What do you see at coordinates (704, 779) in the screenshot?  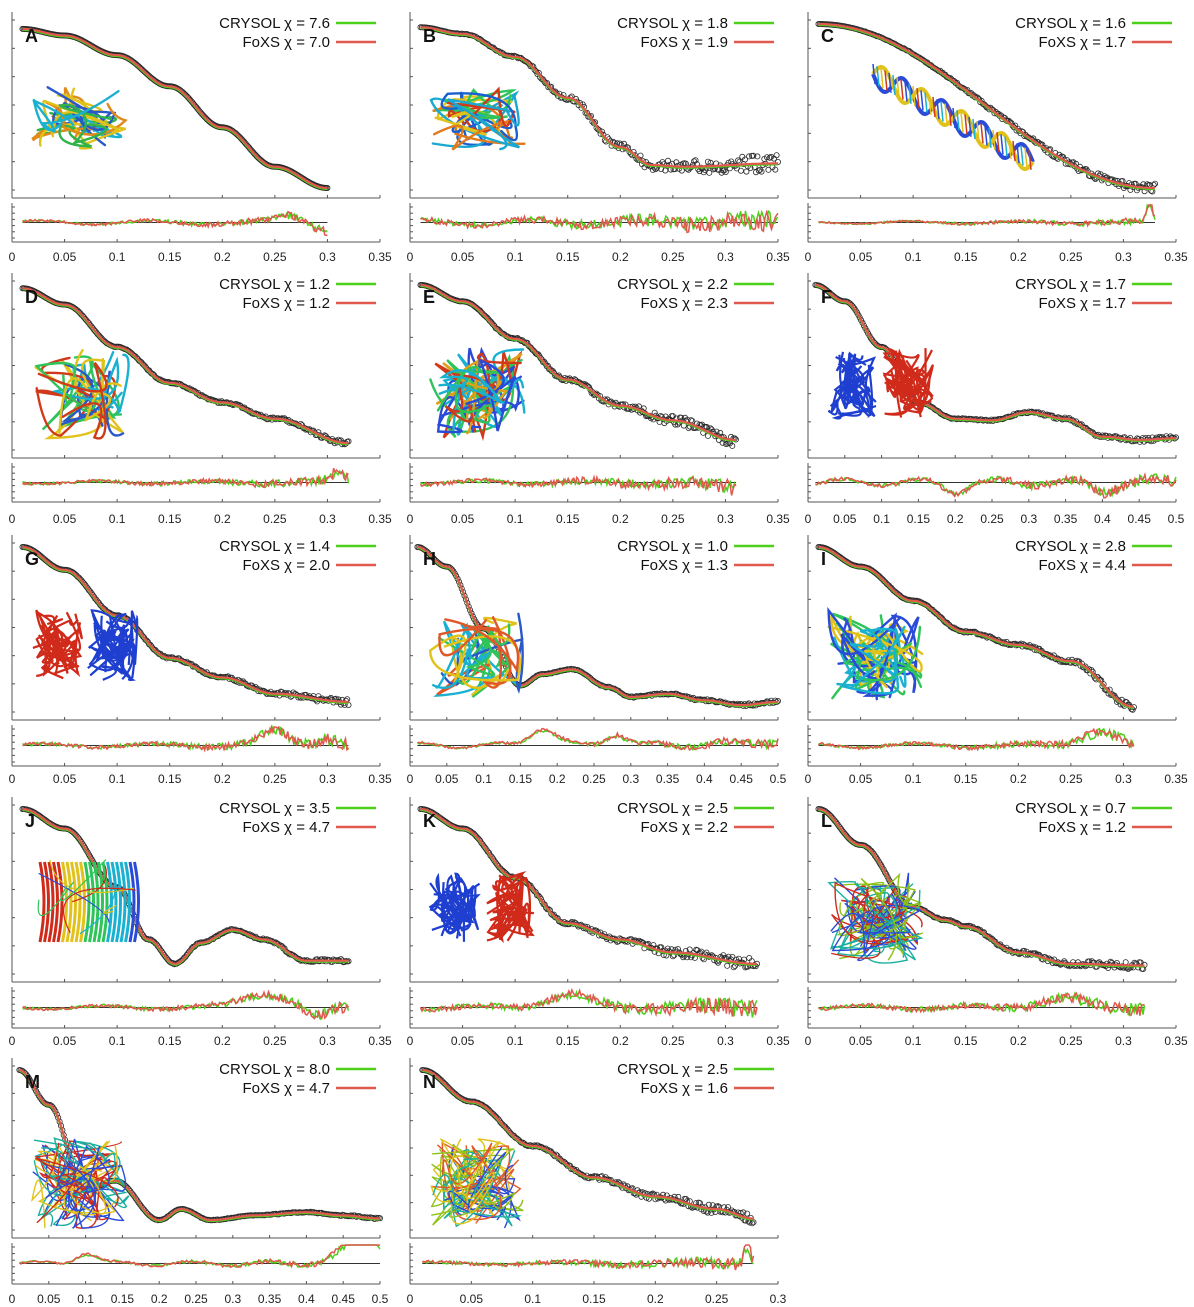 I see `x-tick-label: 0.4` at bounding box center [704, 779].